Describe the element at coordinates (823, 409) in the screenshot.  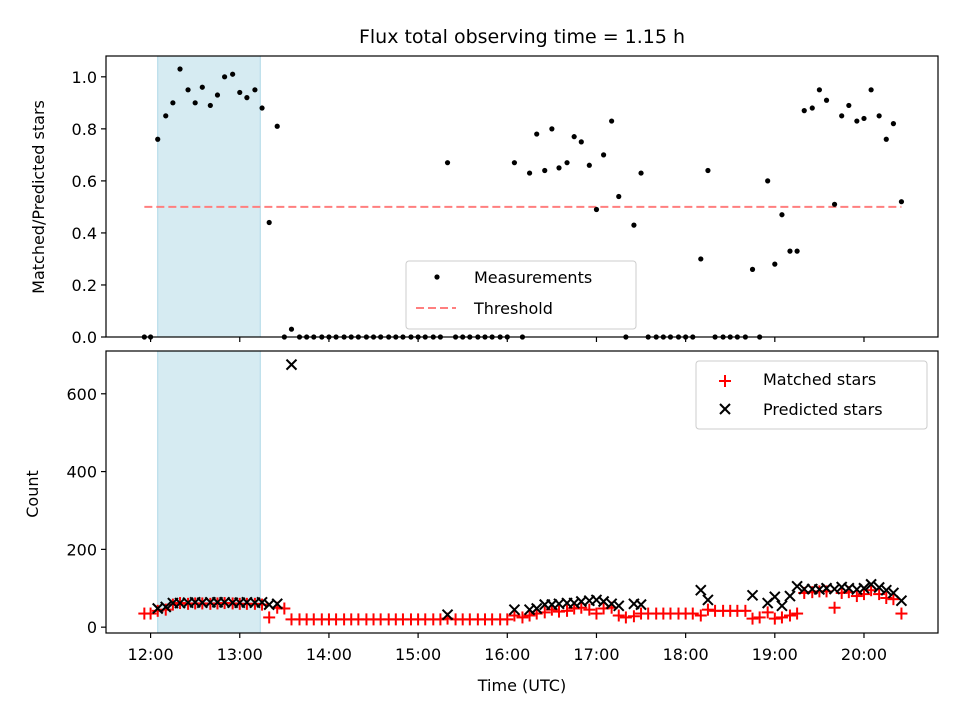
I see `predicted-legend-label: Predicted stars` at that location.